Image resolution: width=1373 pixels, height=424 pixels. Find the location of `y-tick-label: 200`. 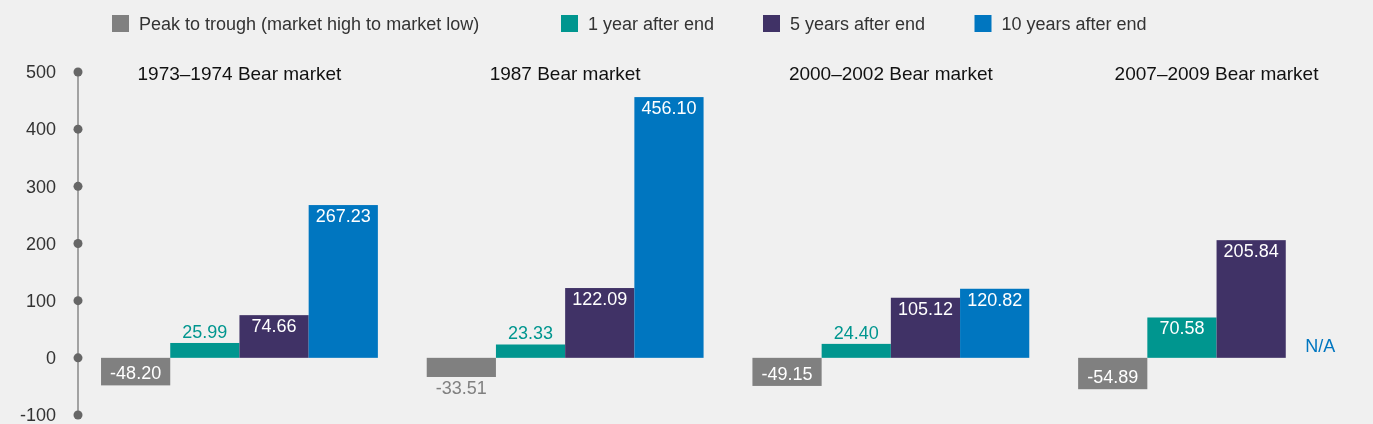

y-tick-label: 200 is located at coordinates (40, 243).